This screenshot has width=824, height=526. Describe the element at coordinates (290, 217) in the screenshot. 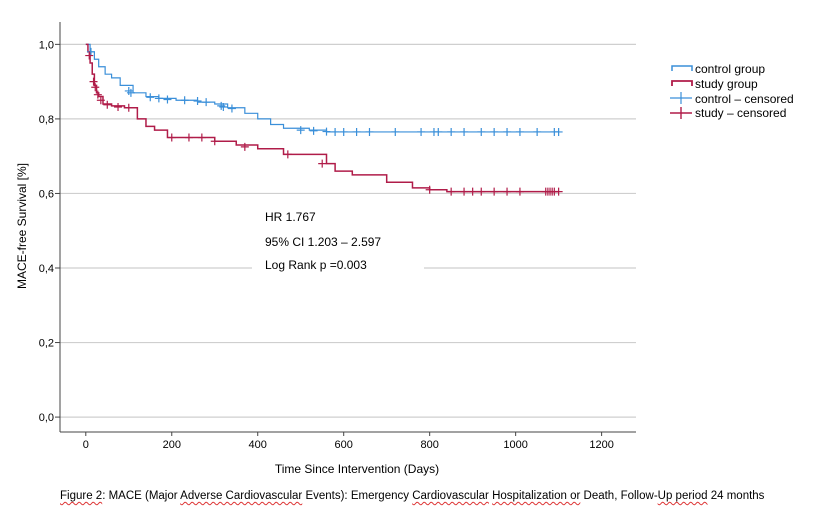

I see `annotation-hr: HR 1.767` at that location.